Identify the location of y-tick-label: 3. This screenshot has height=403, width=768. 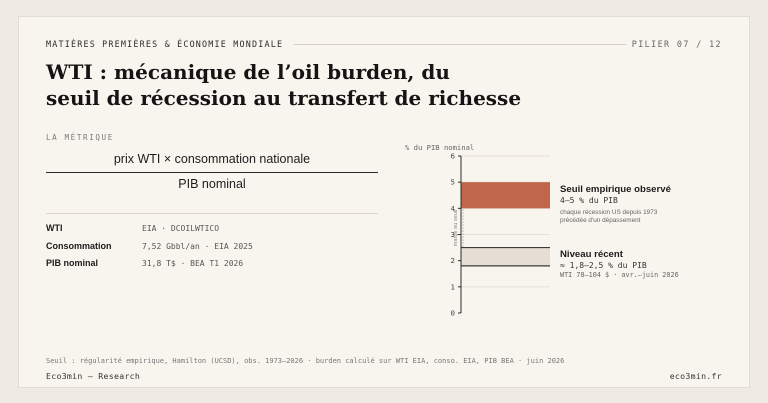
(453, 234).